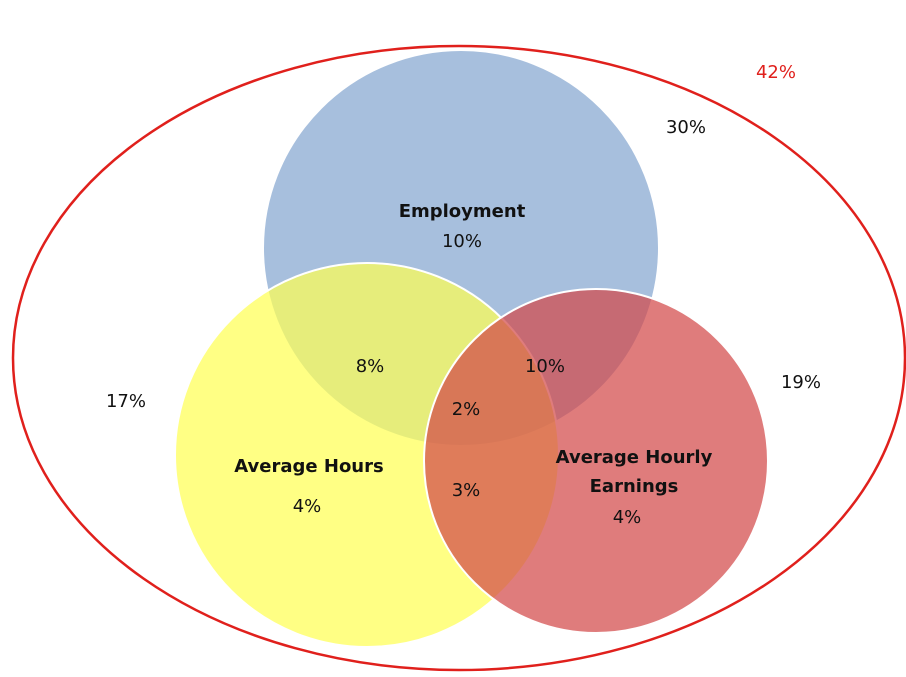 The width and height of the screenshot is (906, 677). What do you see at coordinates (308, 466) in the screenshot?
I see `set-label: Average Hours` at bounding box center [308, 466].